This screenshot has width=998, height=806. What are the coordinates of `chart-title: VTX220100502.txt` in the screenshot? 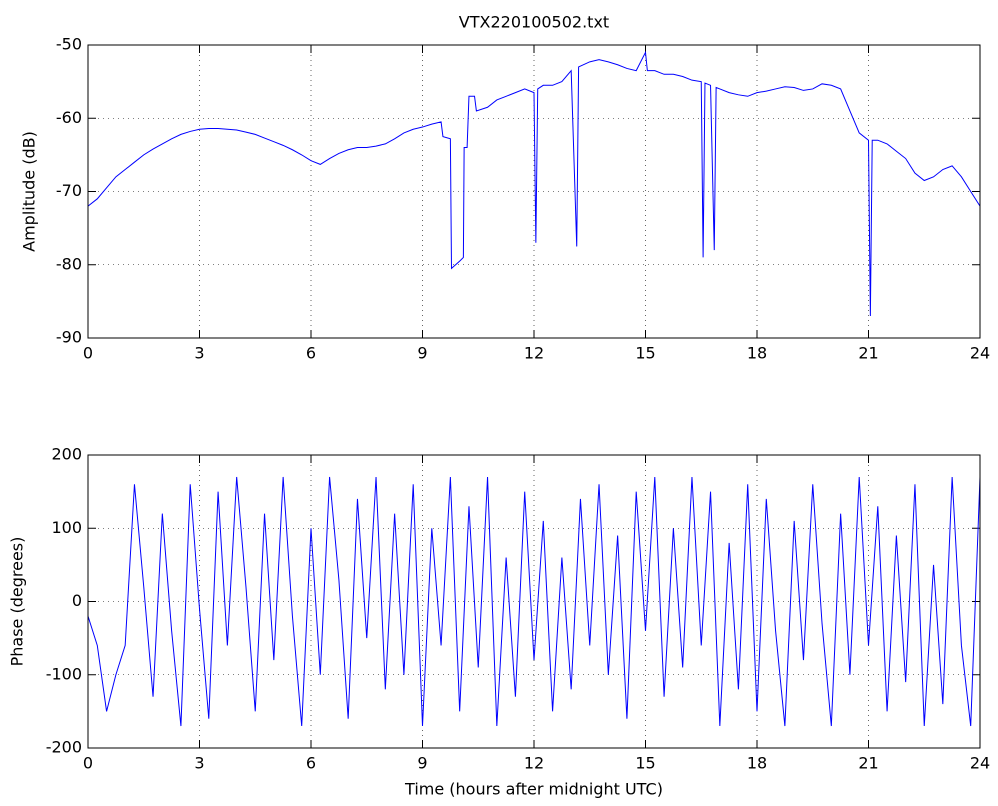 It's located at (534, 22).